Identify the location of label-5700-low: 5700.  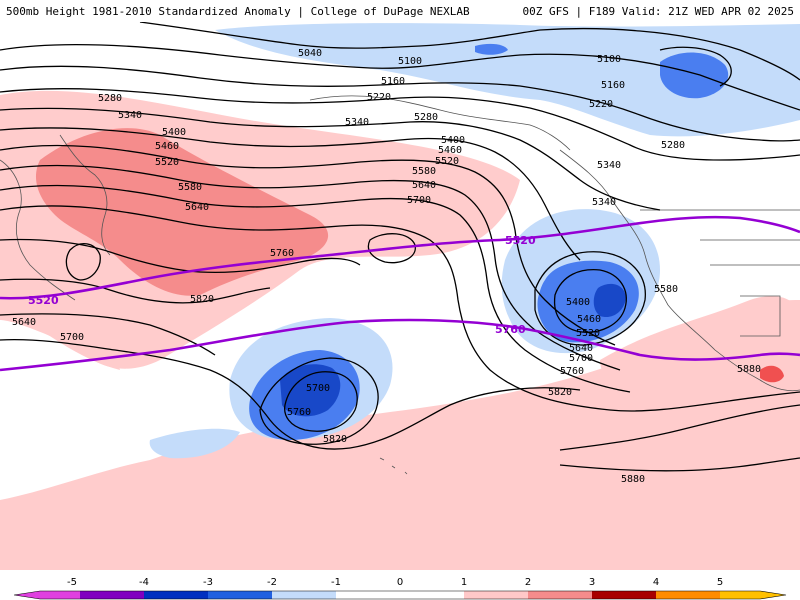
(318, 388).